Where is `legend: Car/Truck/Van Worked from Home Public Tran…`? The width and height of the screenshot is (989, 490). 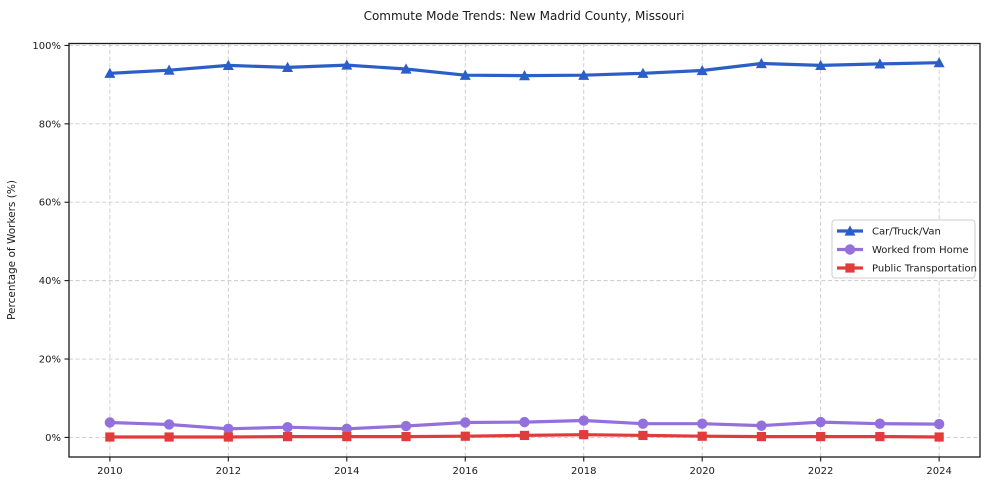
legend: Car/Truck/Van Worked from Home Public Tran… is located at coordinates (904, 249).